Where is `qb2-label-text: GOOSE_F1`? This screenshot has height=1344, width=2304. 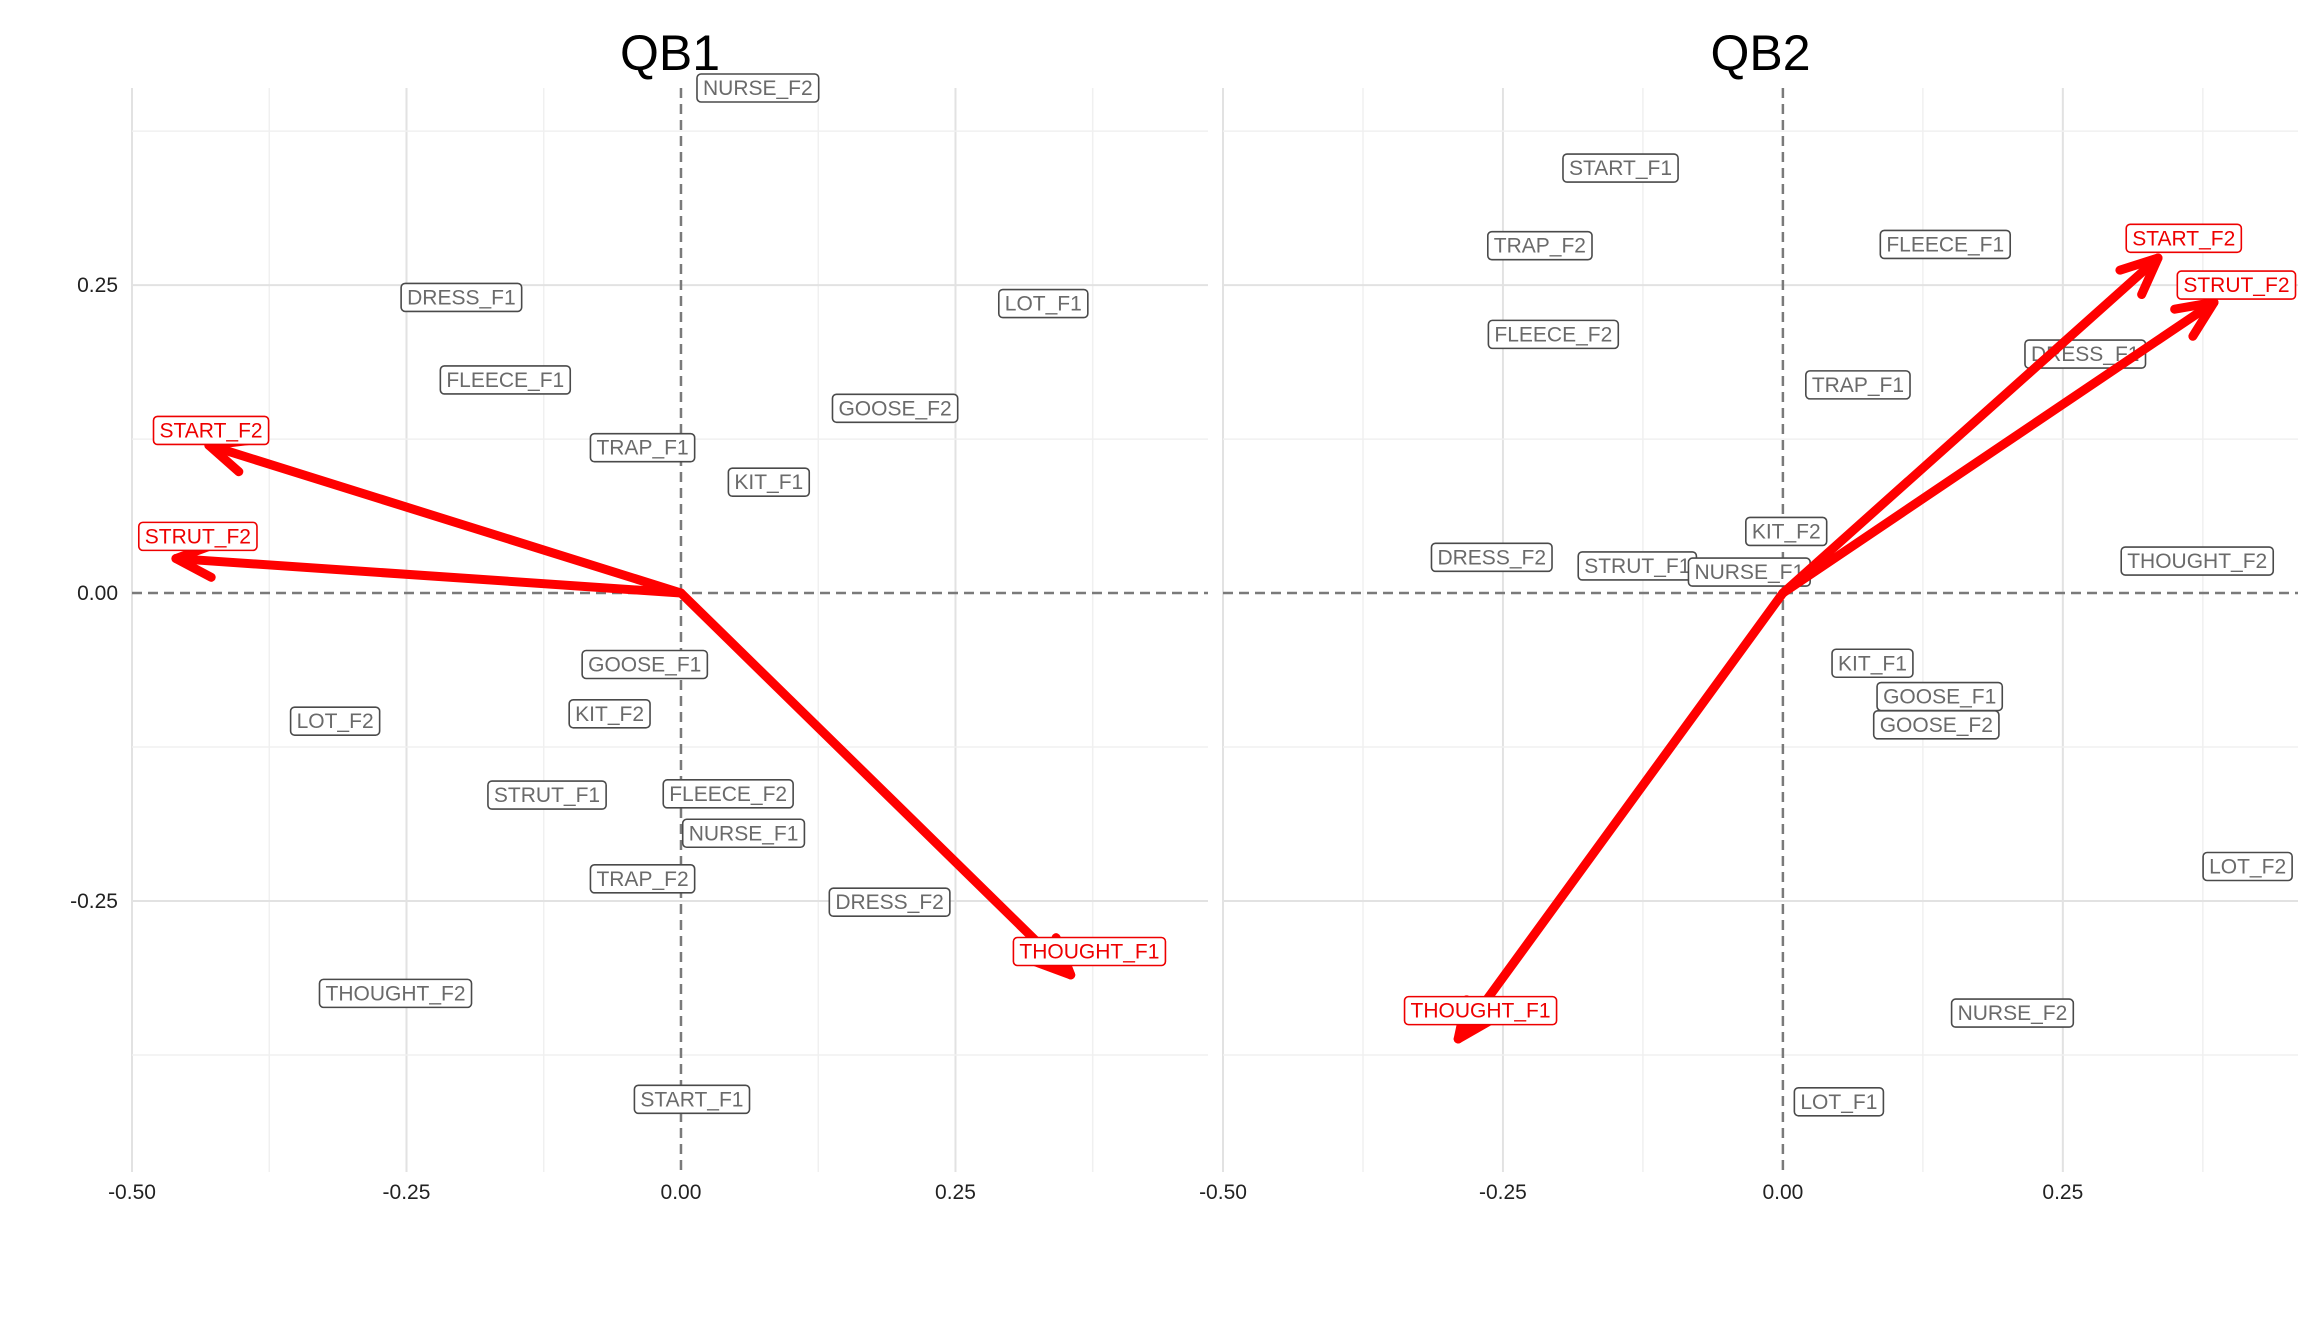
qb2-label-text: GOOSE_F1 is located at coordinates (1939, 697).